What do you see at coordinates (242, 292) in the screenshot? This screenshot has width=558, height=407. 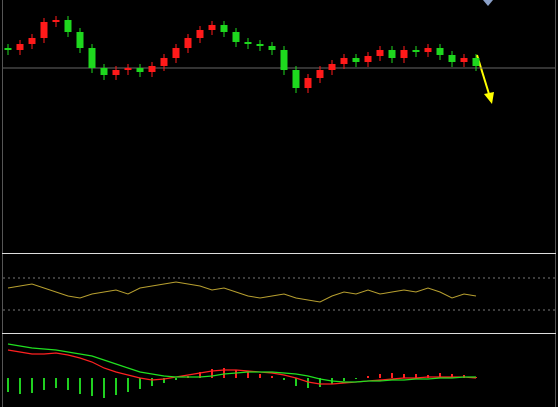 I see `indicator-line` at bounding box center [242, 292].